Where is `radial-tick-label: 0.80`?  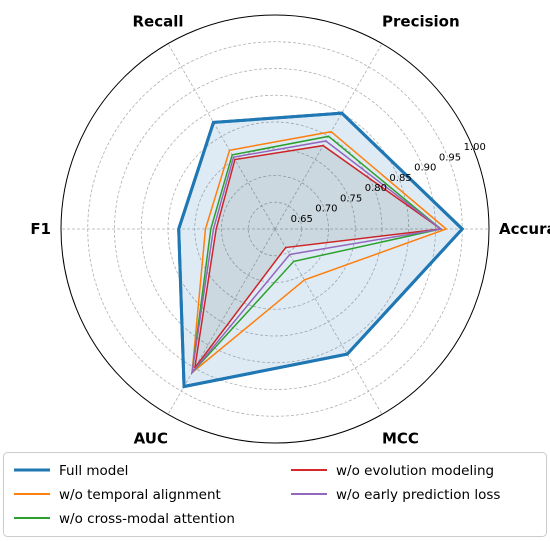
radial-tick-label: 0.80 is located at coordinates (376, 188).